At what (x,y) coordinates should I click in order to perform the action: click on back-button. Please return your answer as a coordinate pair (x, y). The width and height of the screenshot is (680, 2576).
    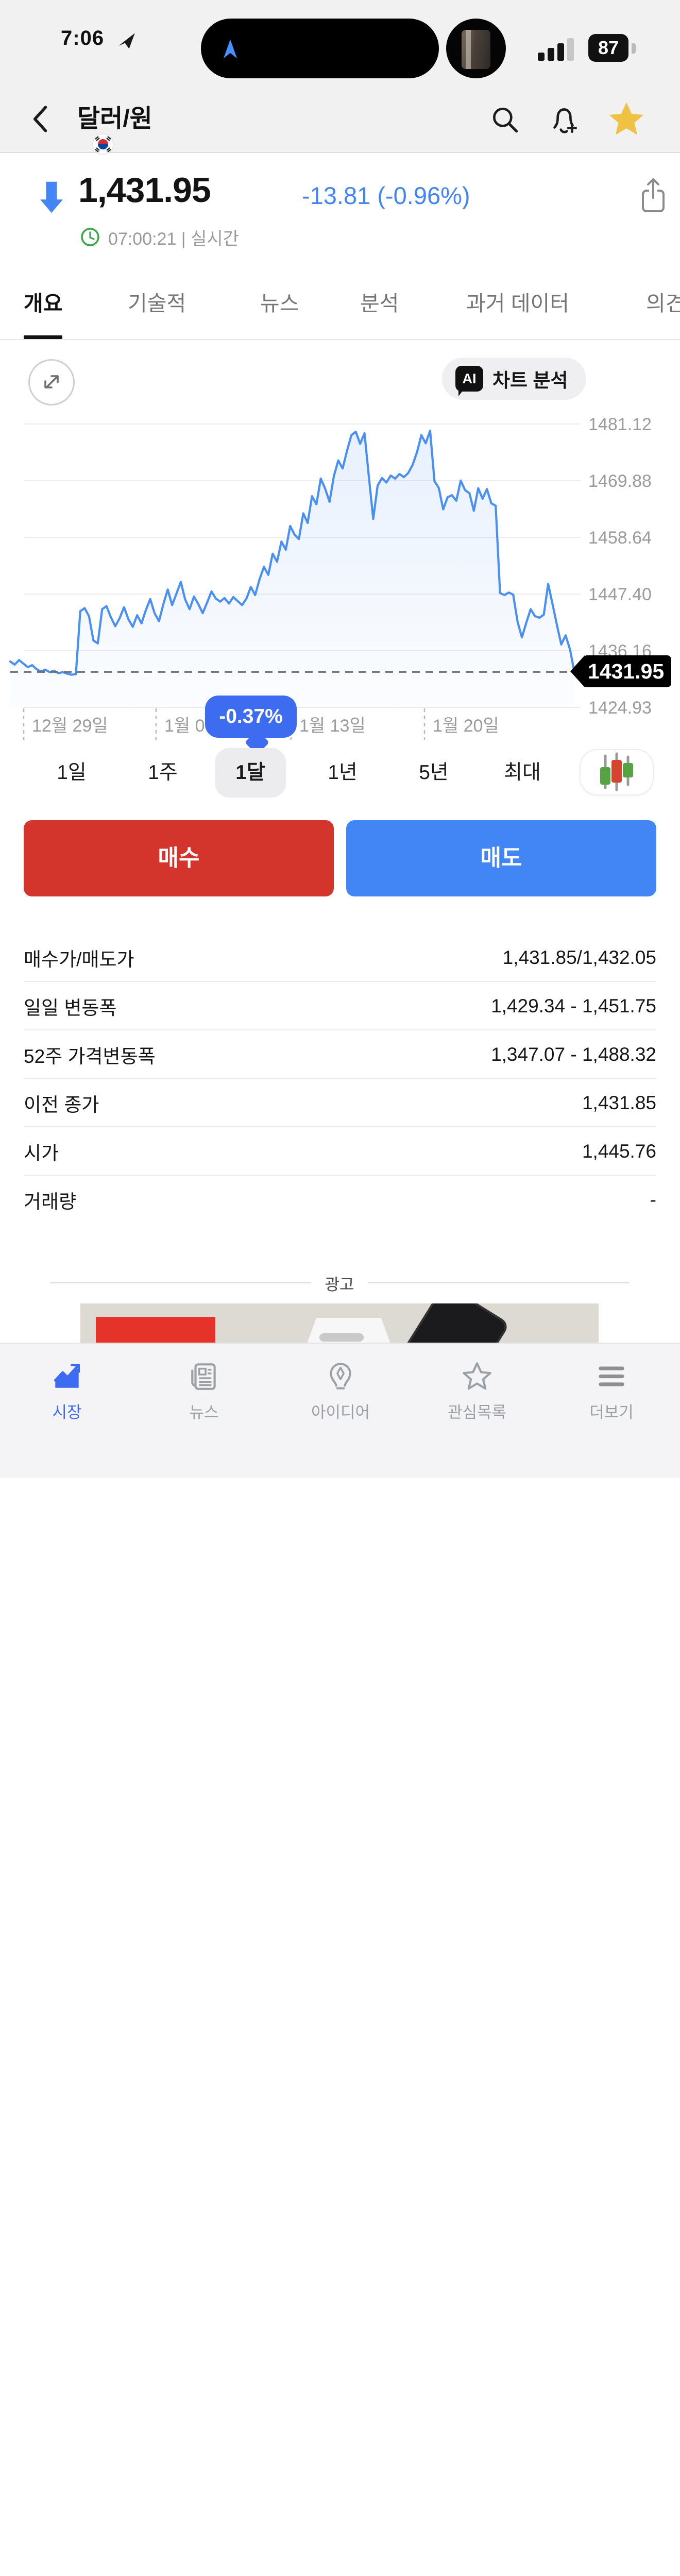
    Looking at the image, I should click on (39, 119).